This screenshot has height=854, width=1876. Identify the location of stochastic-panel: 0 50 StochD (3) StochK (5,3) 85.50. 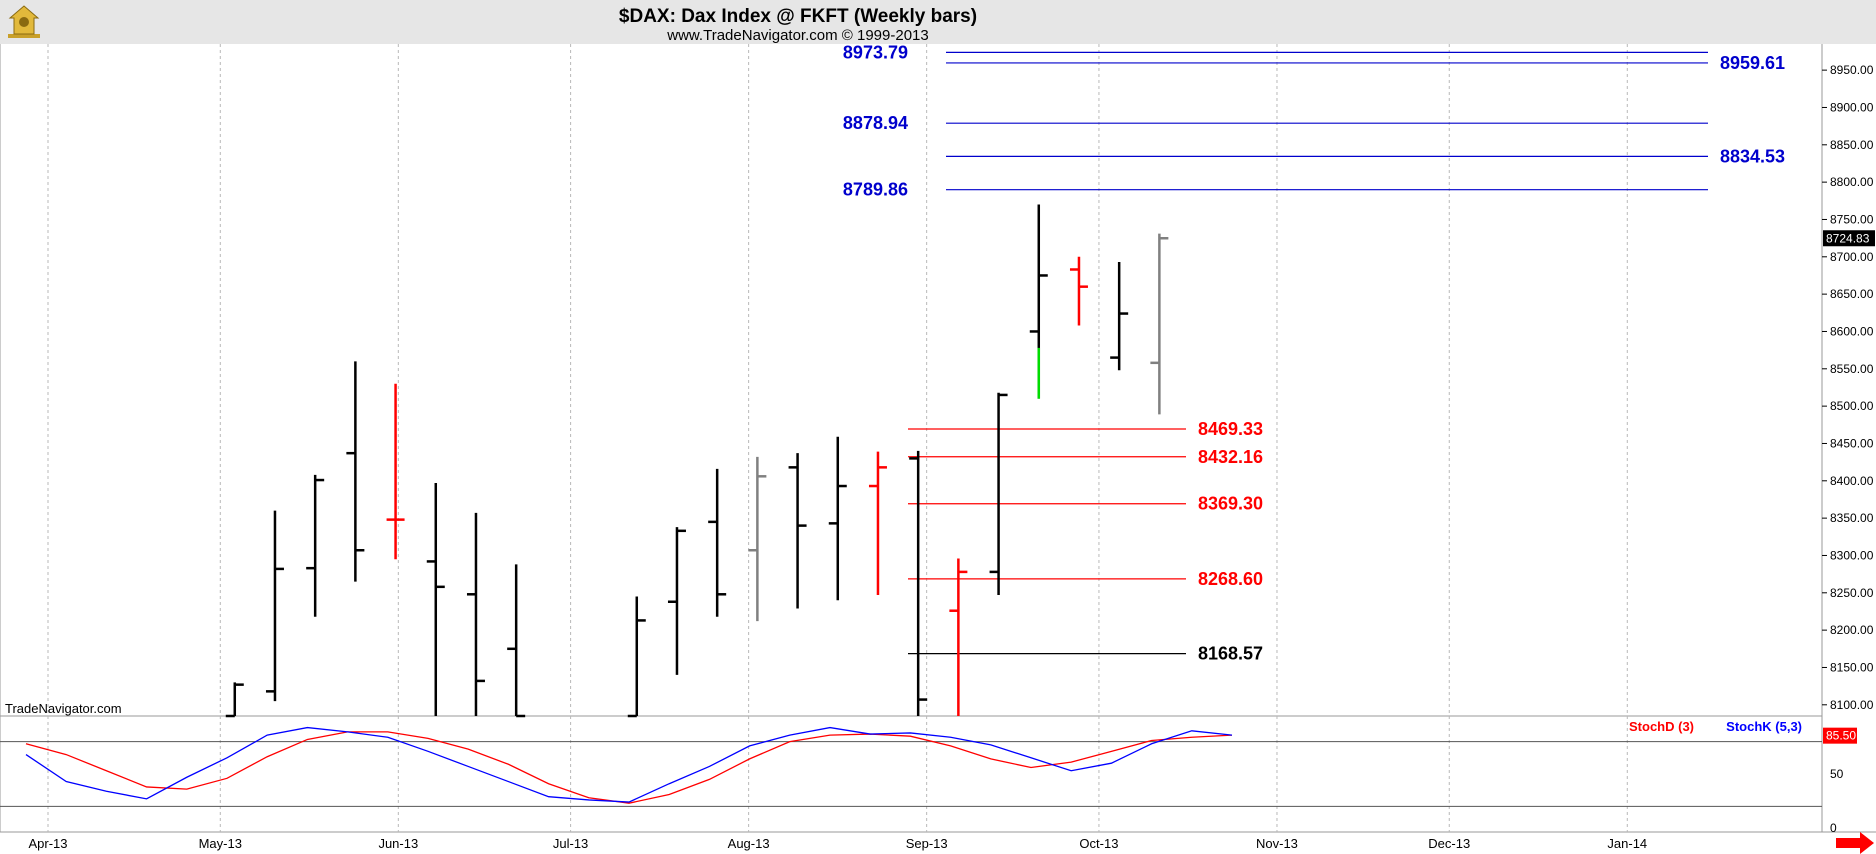
(928, 777).